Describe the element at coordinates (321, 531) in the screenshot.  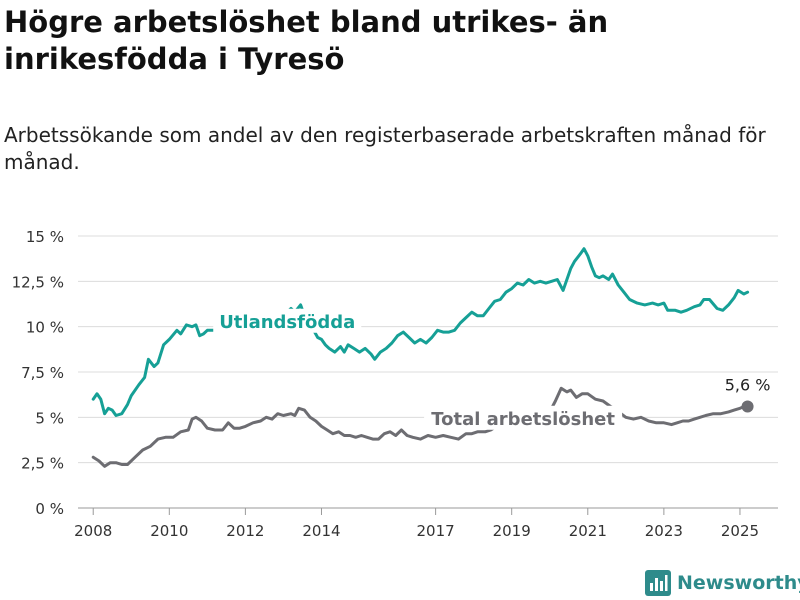
I see `x-tick-label: 2014` at that location.